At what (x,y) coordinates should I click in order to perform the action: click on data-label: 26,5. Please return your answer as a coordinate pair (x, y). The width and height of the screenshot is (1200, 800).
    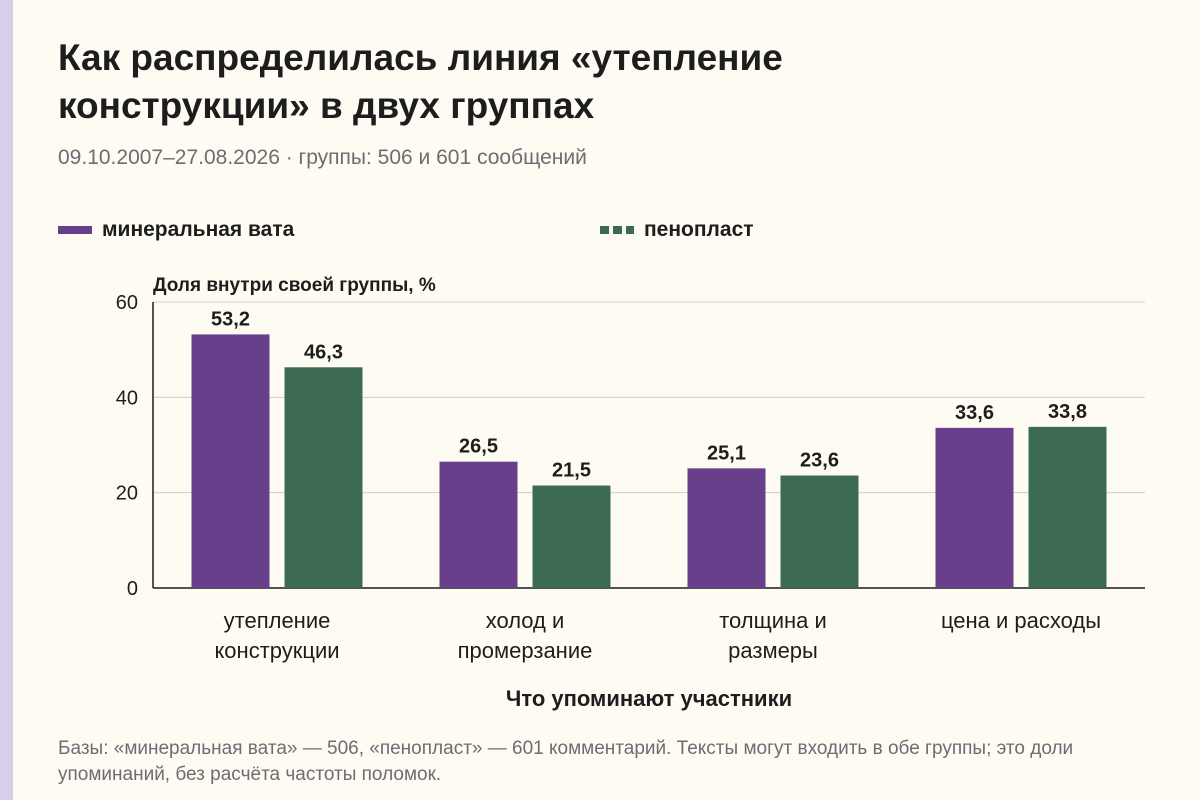
    Looking at the image, I should click on (478, 447).